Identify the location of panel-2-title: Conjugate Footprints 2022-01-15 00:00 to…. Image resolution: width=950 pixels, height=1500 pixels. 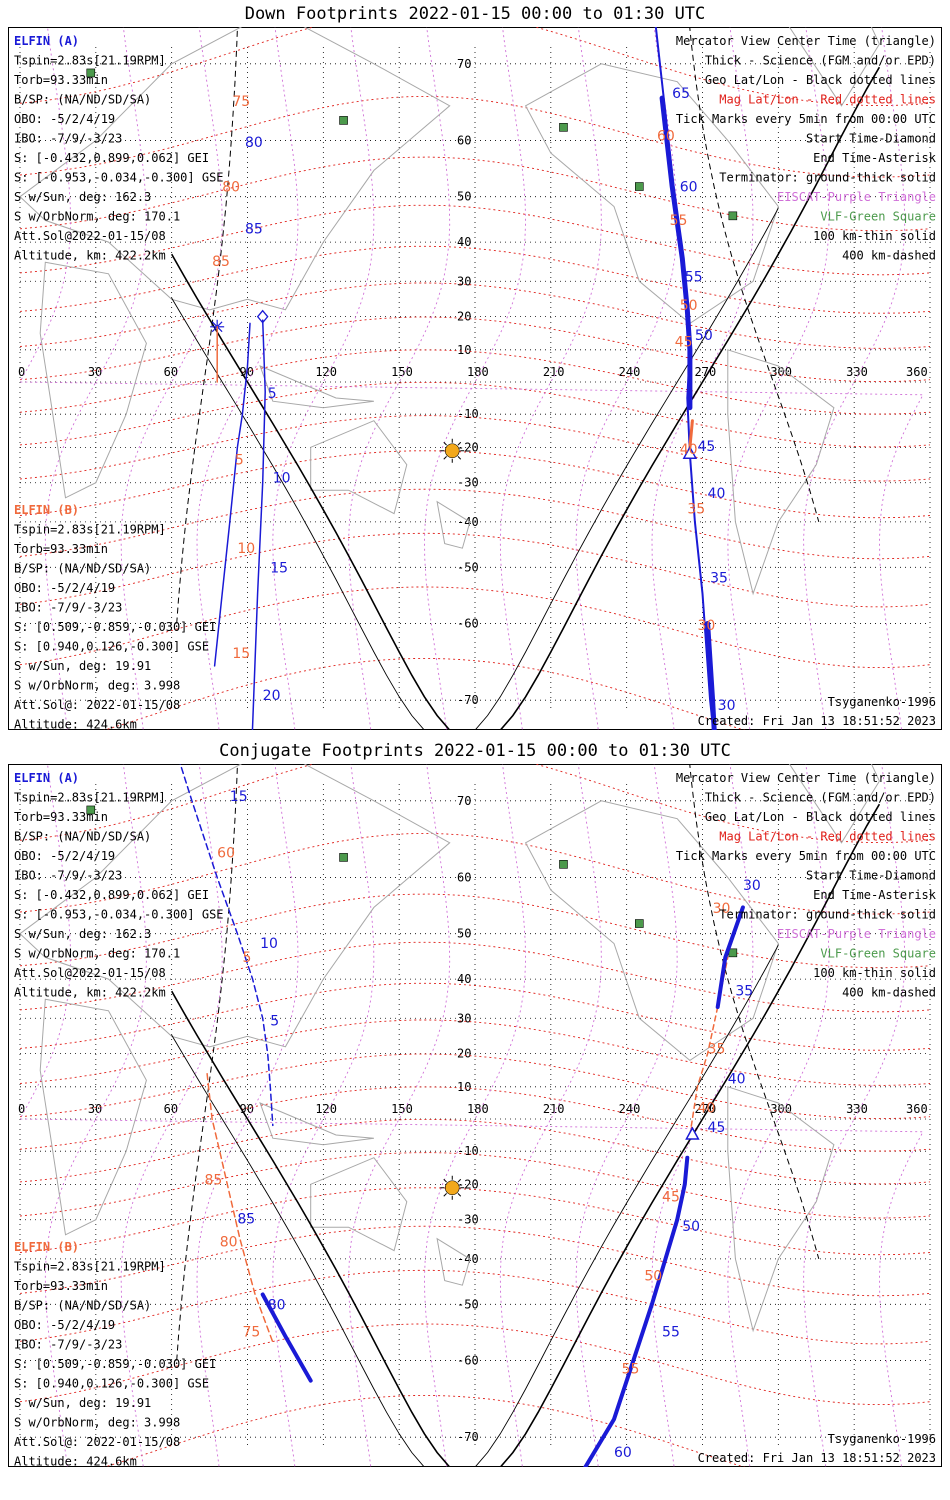
(475, 751).